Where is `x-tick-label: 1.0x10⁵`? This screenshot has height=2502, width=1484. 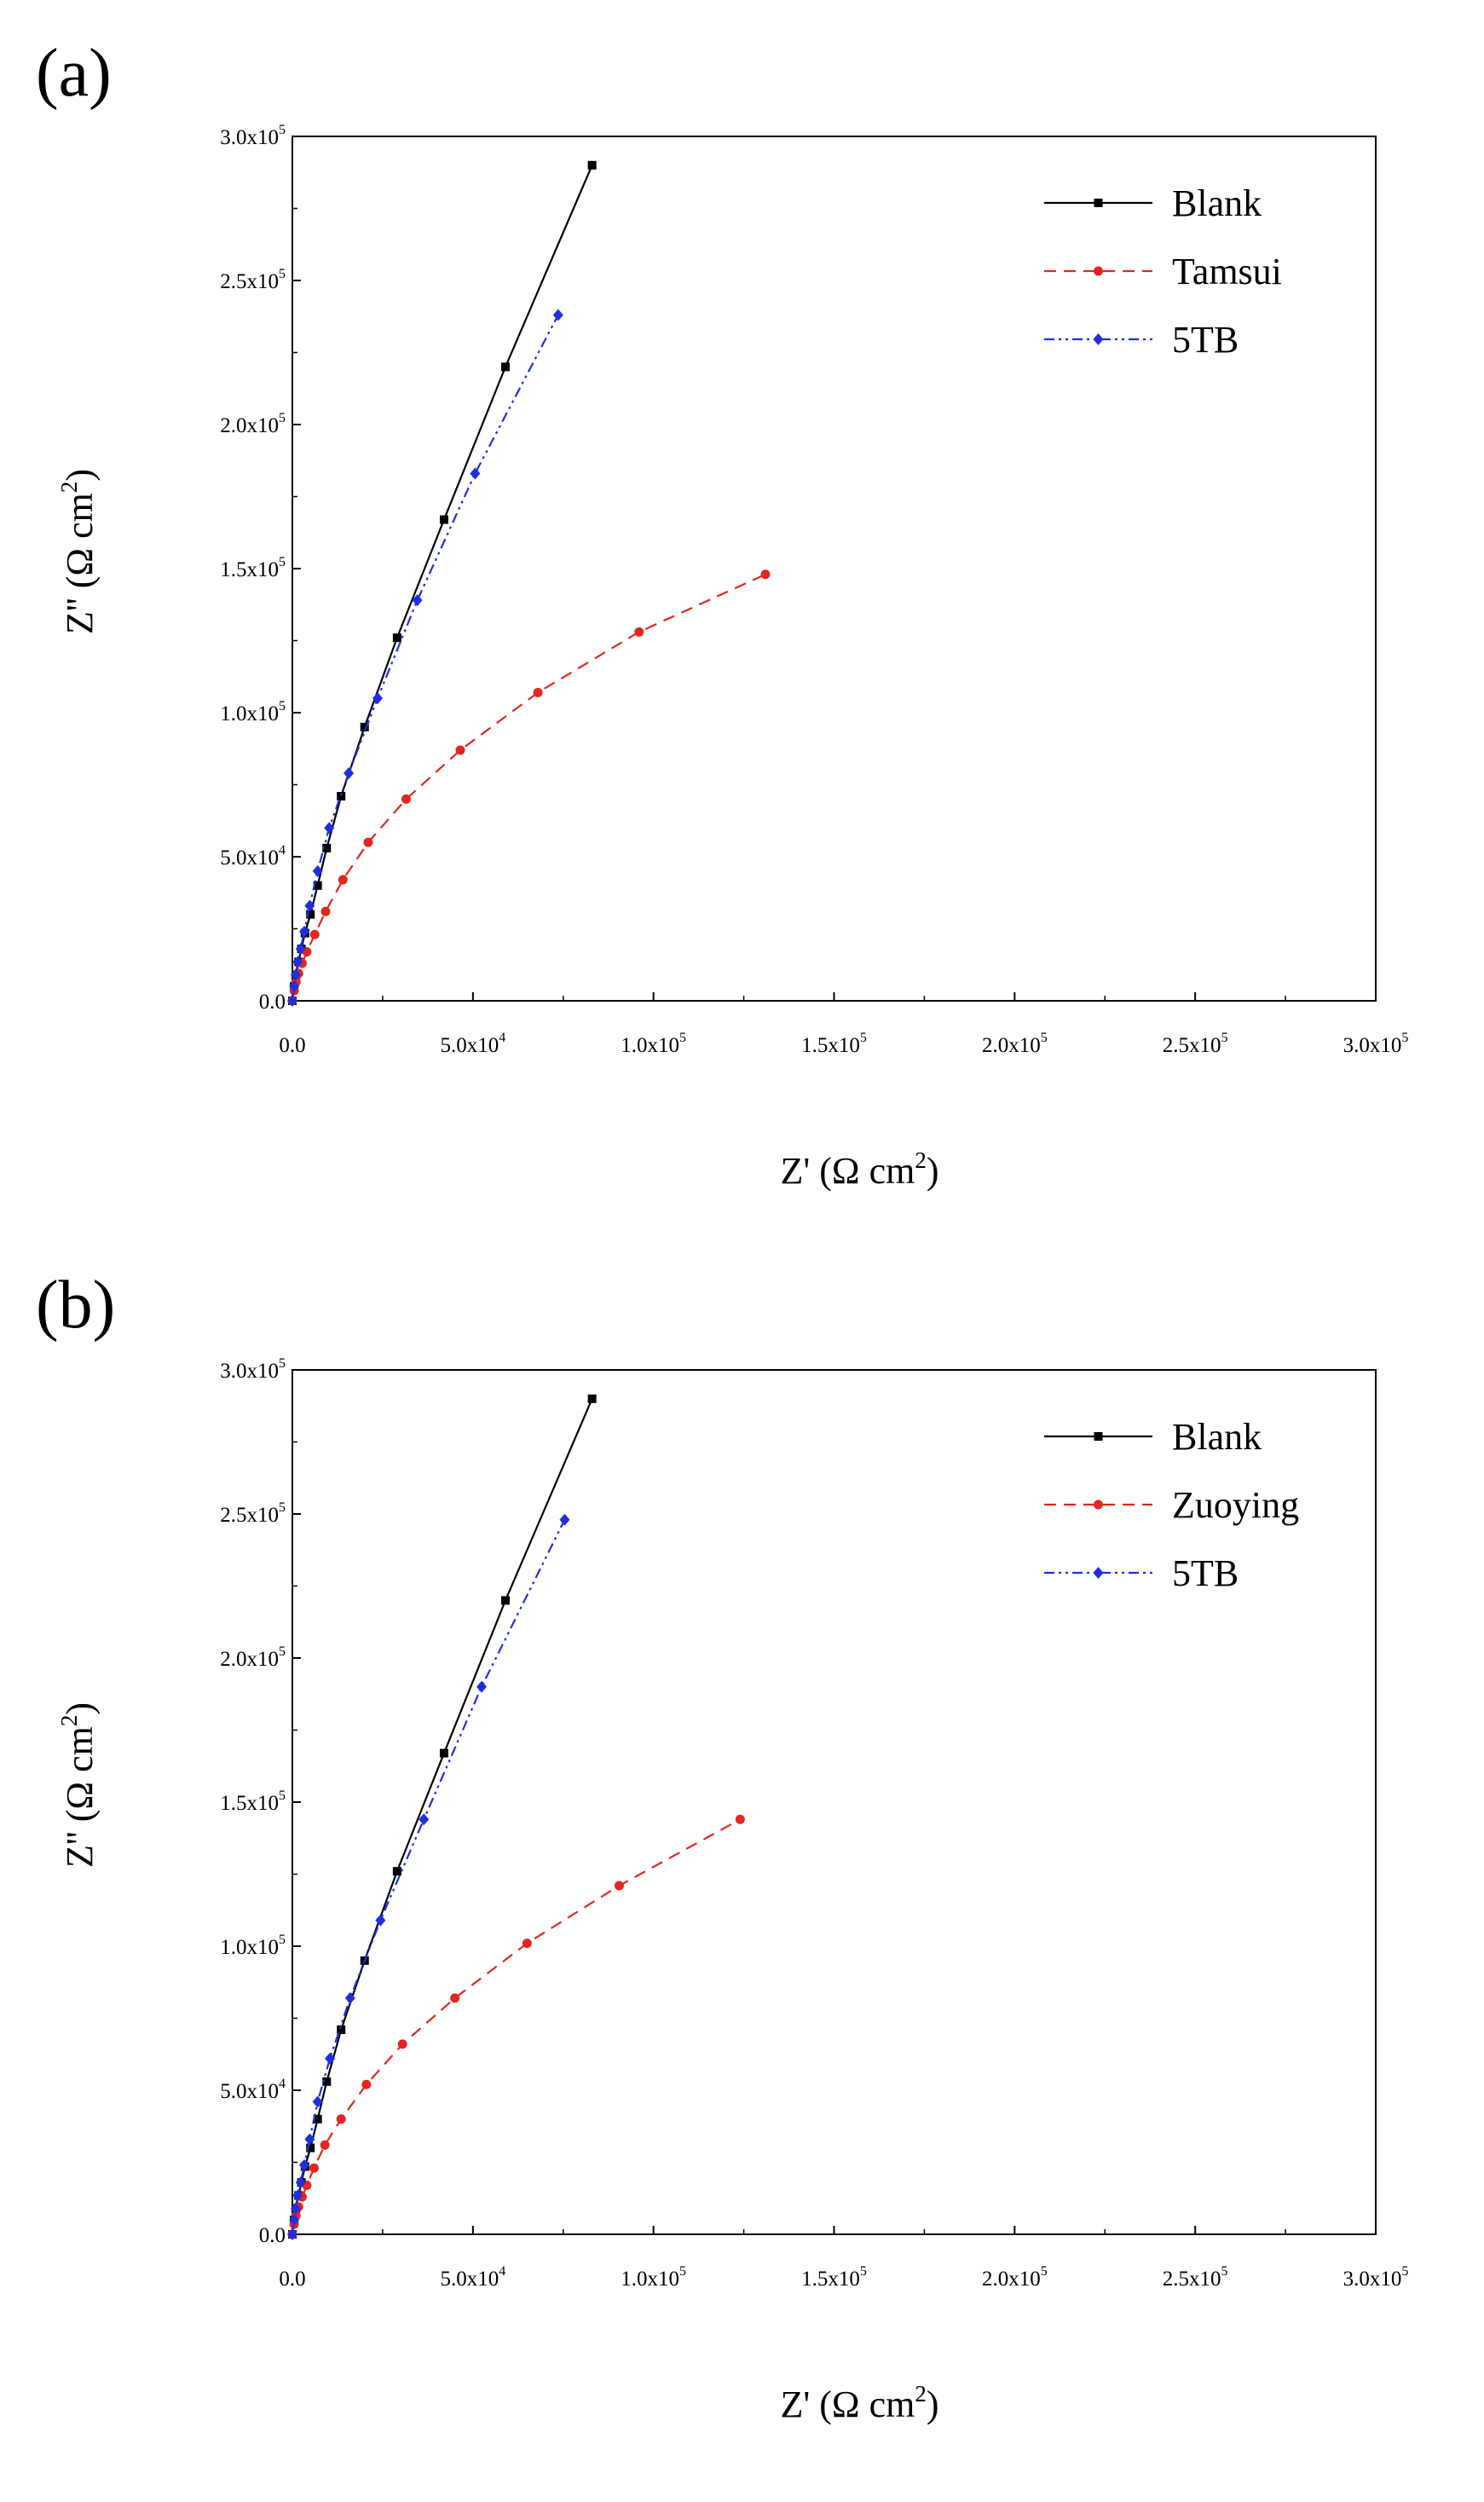
x-tick-label: 1.0x10⁵ is located at coordinates (653, 1044).